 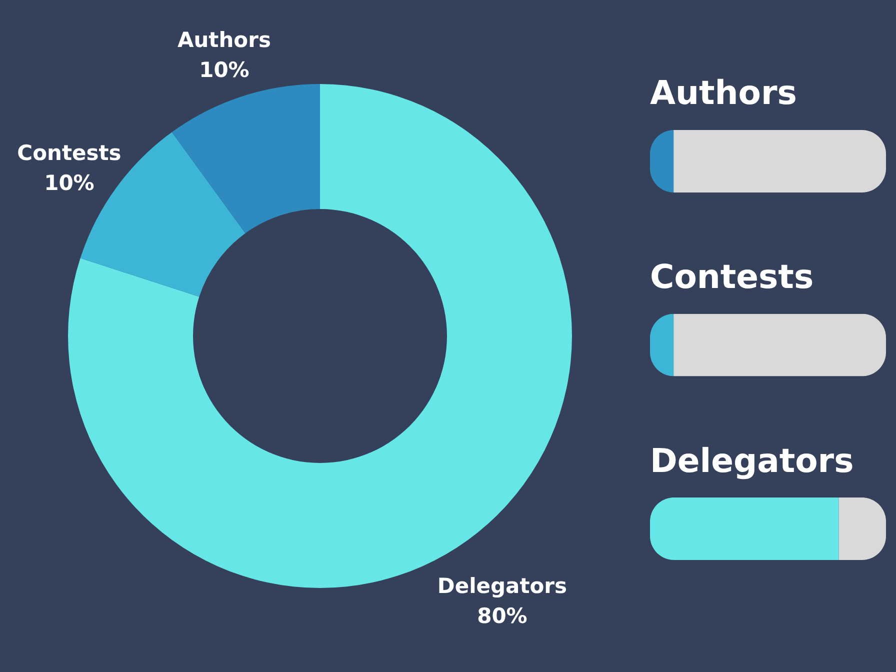 What do you see at coordinates (502, 586) in the screenshot?
I see `slice-label: Delegators` at bounding box center [502, 586].